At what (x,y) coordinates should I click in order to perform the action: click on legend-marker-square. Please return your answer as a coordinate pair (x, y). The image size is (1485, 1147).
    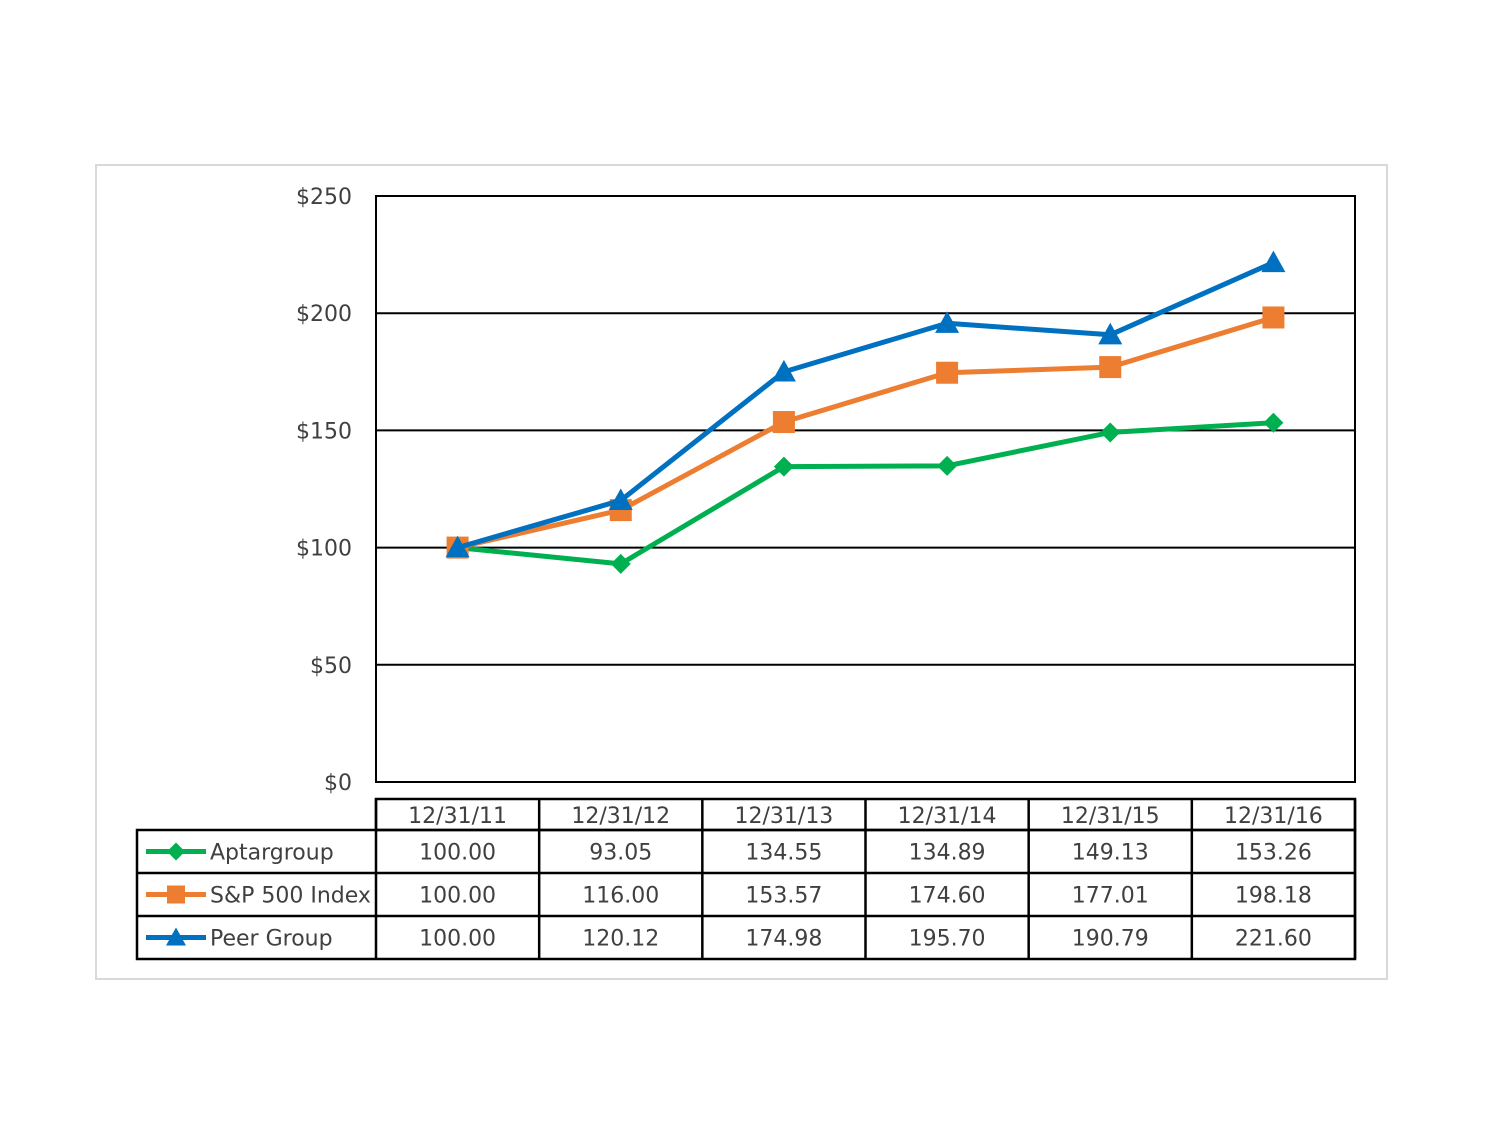
    Looking at the image, I should click on (176, 894).